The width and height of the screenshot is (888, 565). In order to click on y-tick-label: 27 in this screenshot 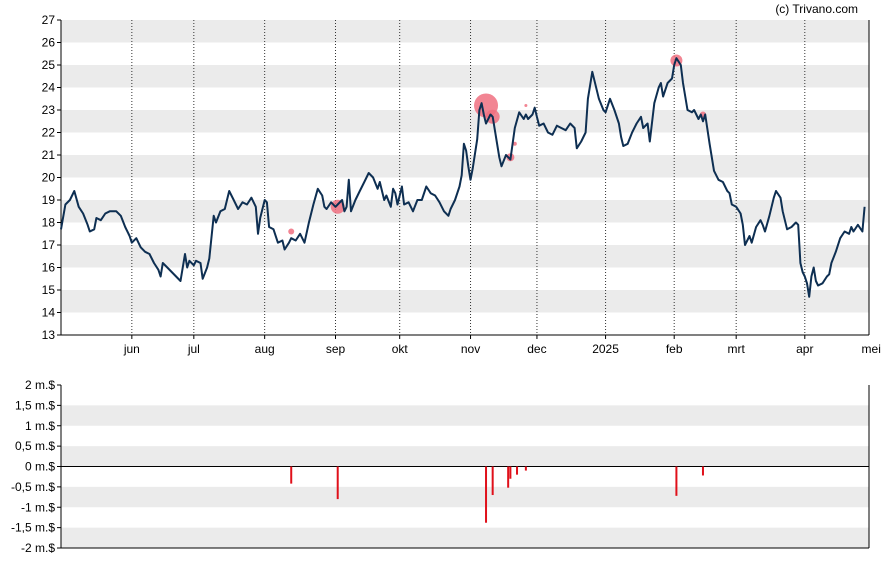, I will do `click(49, 20)`.